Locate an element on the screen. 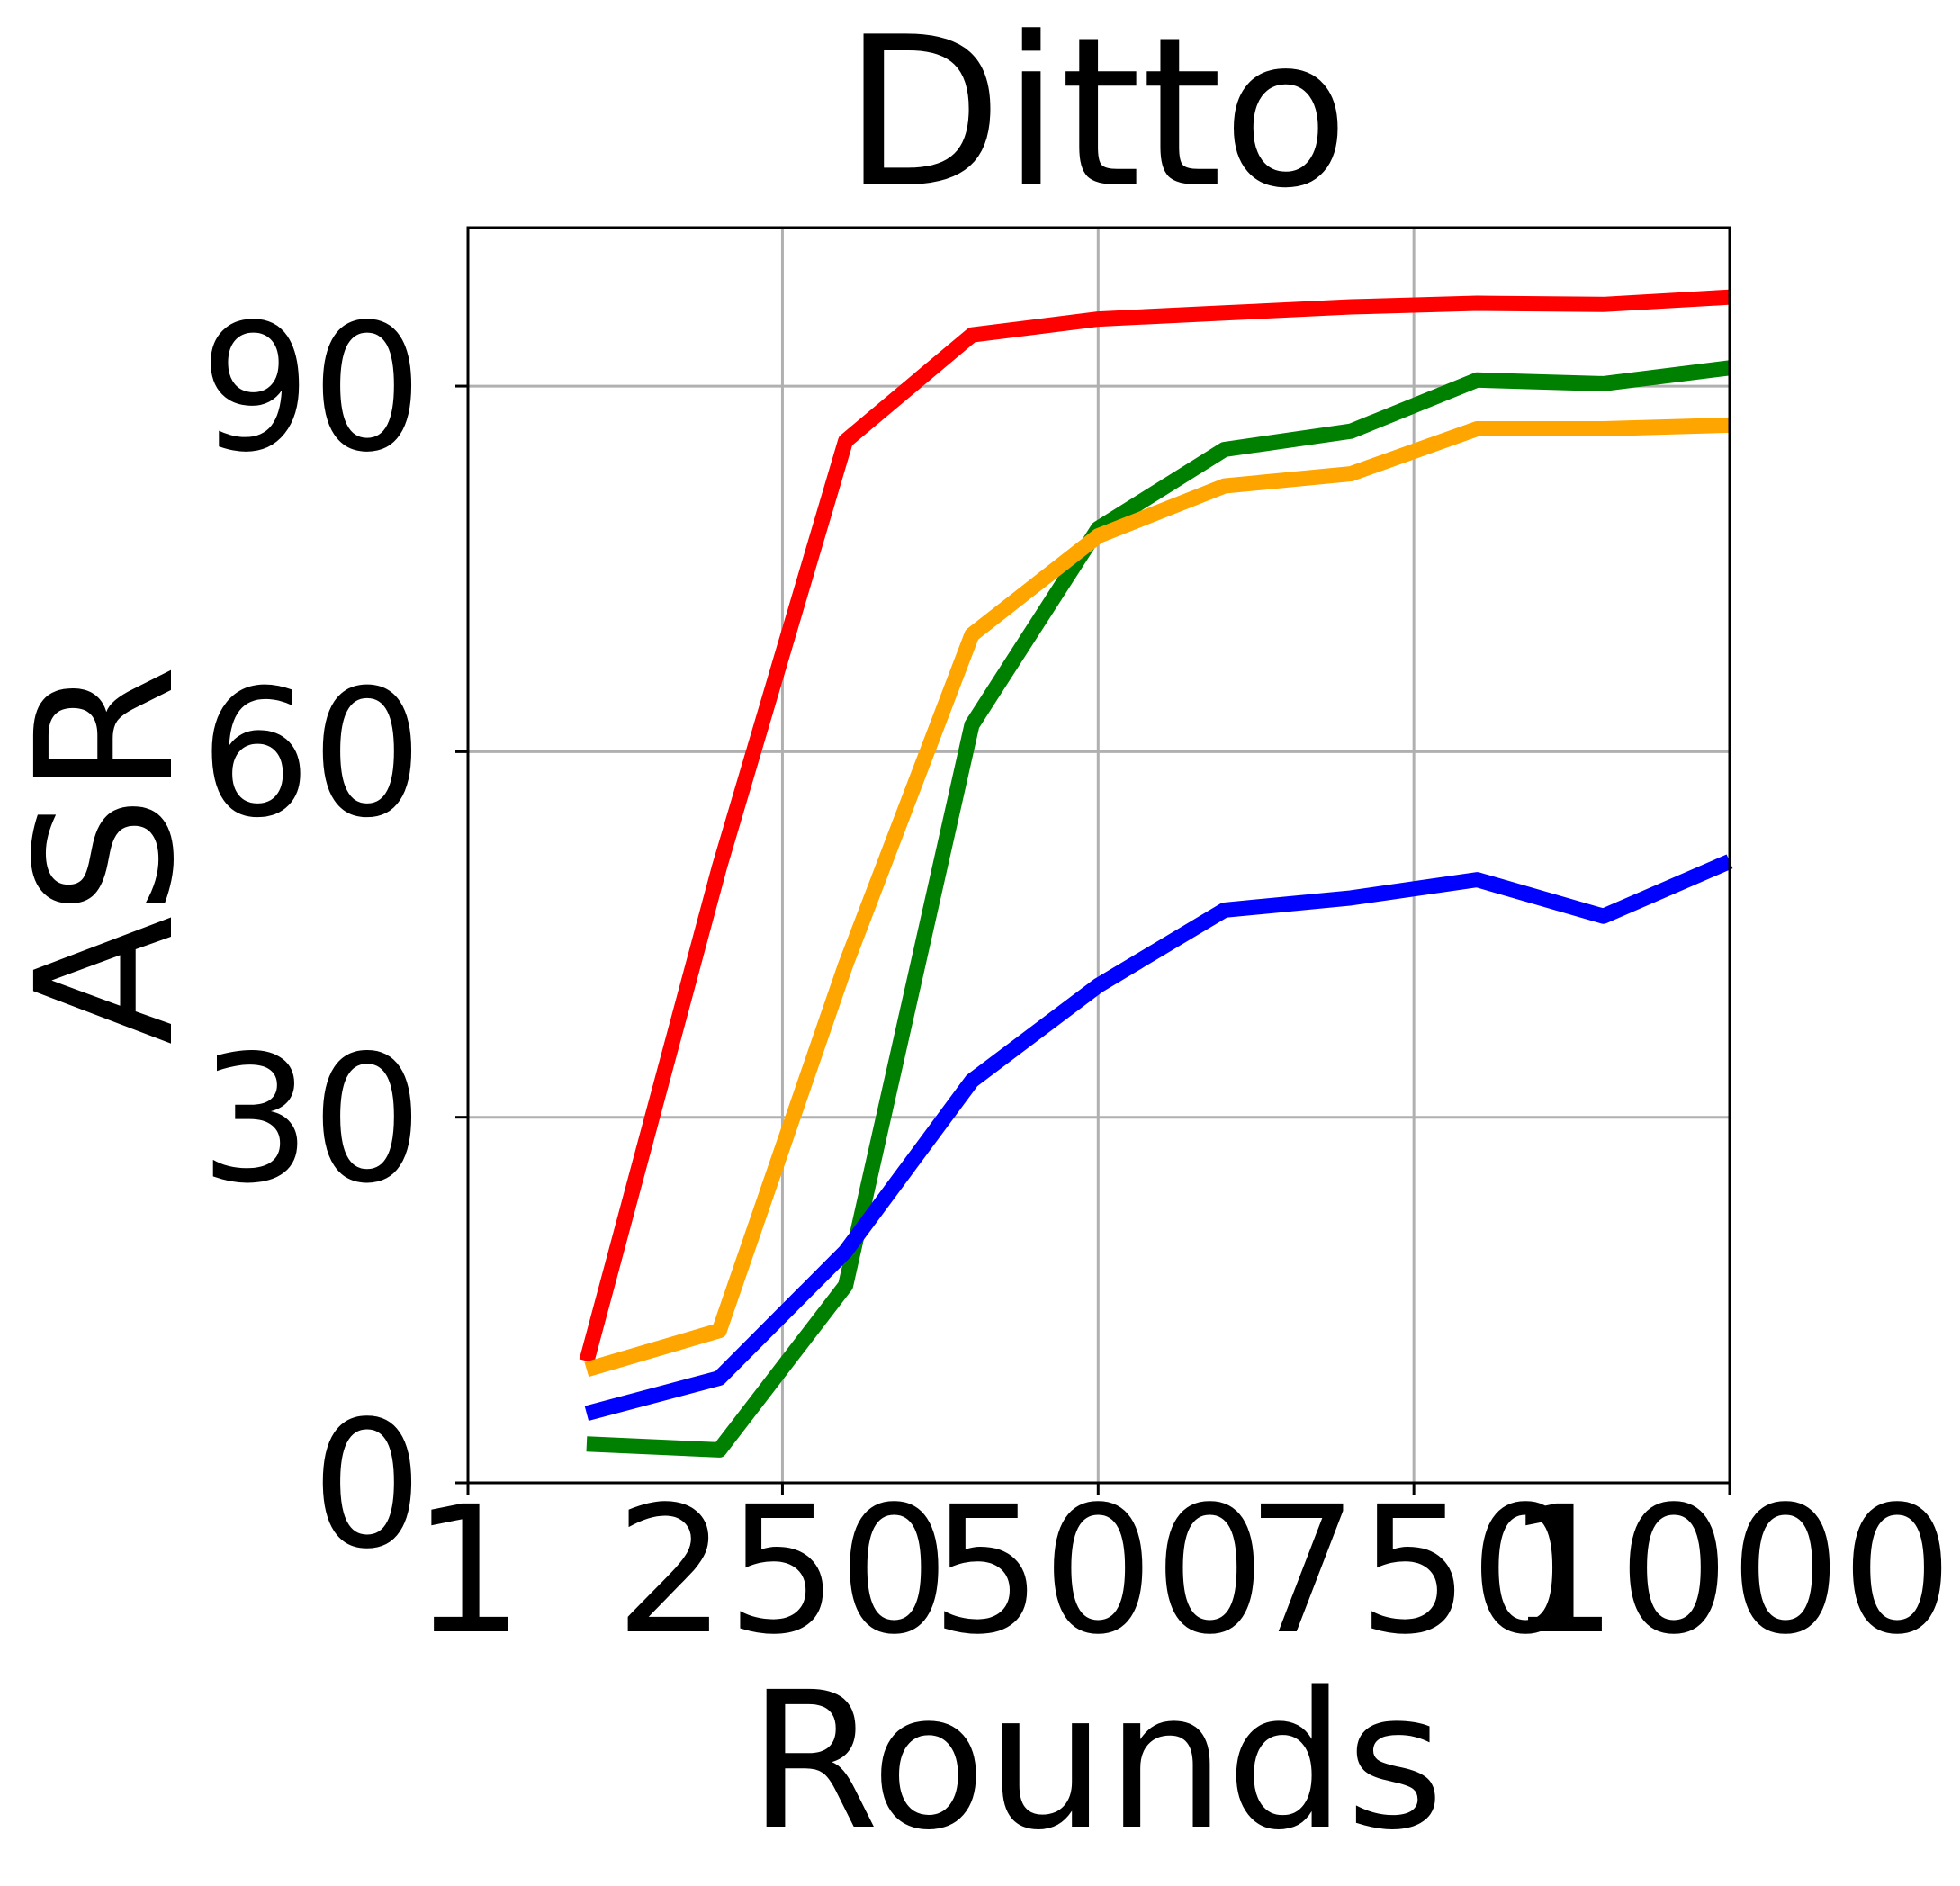 The height and width of the screenshot is (1886, 1960). x-tick-label: 750 is located at coordinates (1413, 1570).